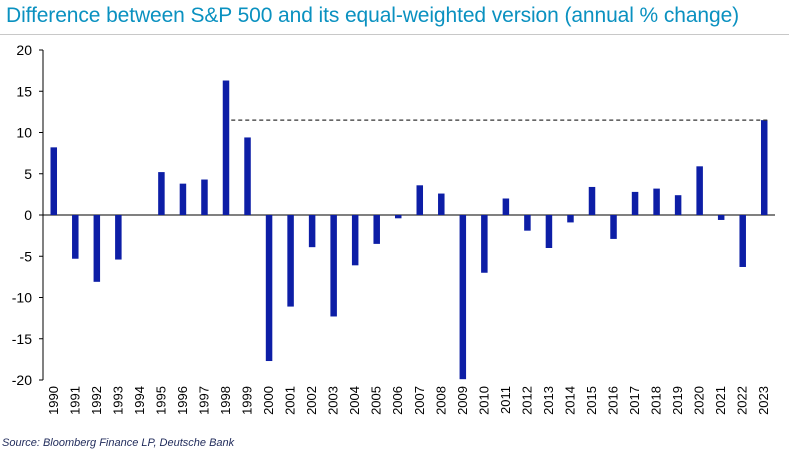  What do you see at coordinates (204, 197) in the screenshot?
I see `bar-1997` at bounding box center [204, 197].